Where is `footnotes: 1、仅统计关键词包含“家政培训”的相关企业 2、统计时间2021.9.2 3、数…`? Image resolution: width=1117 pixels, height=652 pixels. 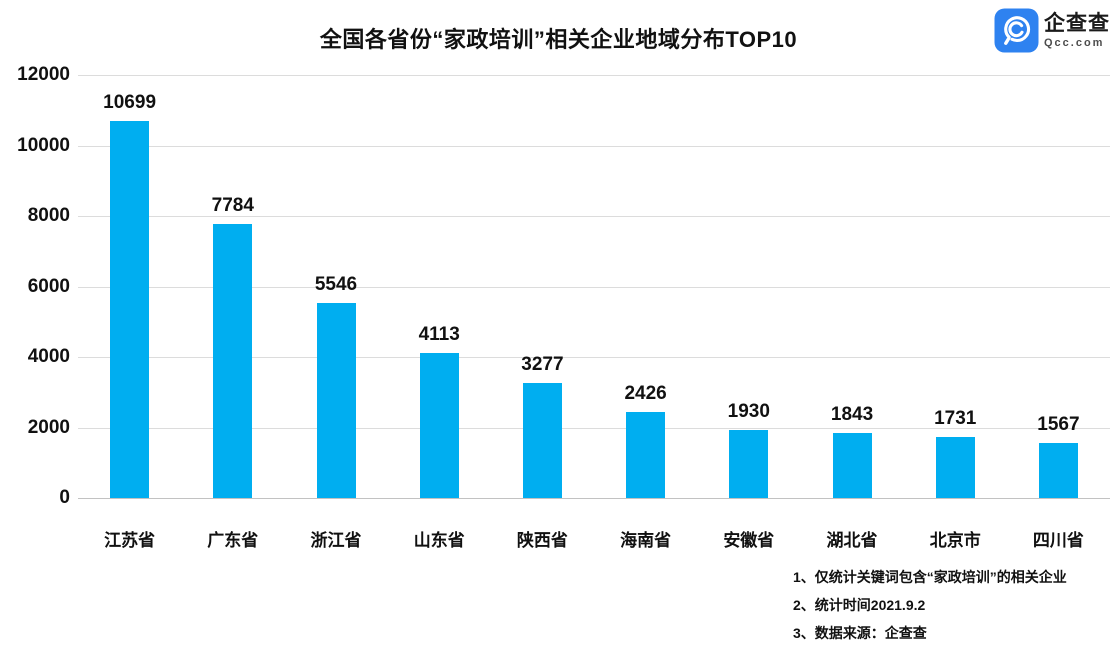
footnotes: 1、仅统计关键词包含“家政培训”的相关企业 2、统计时间2021.9.2 3、数… is located at coordinates (930, 605).